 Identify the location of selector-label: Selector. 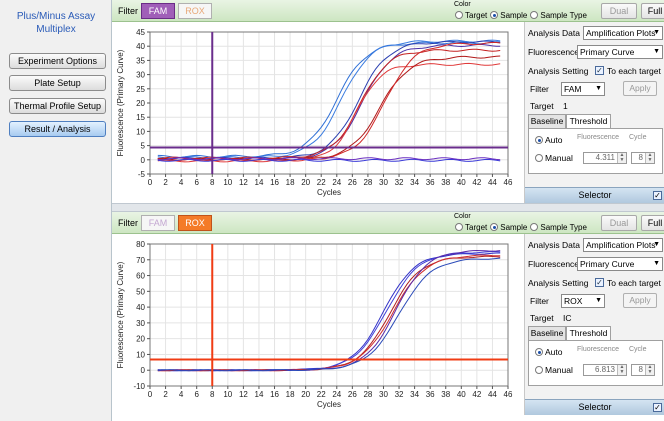
(595, 195).